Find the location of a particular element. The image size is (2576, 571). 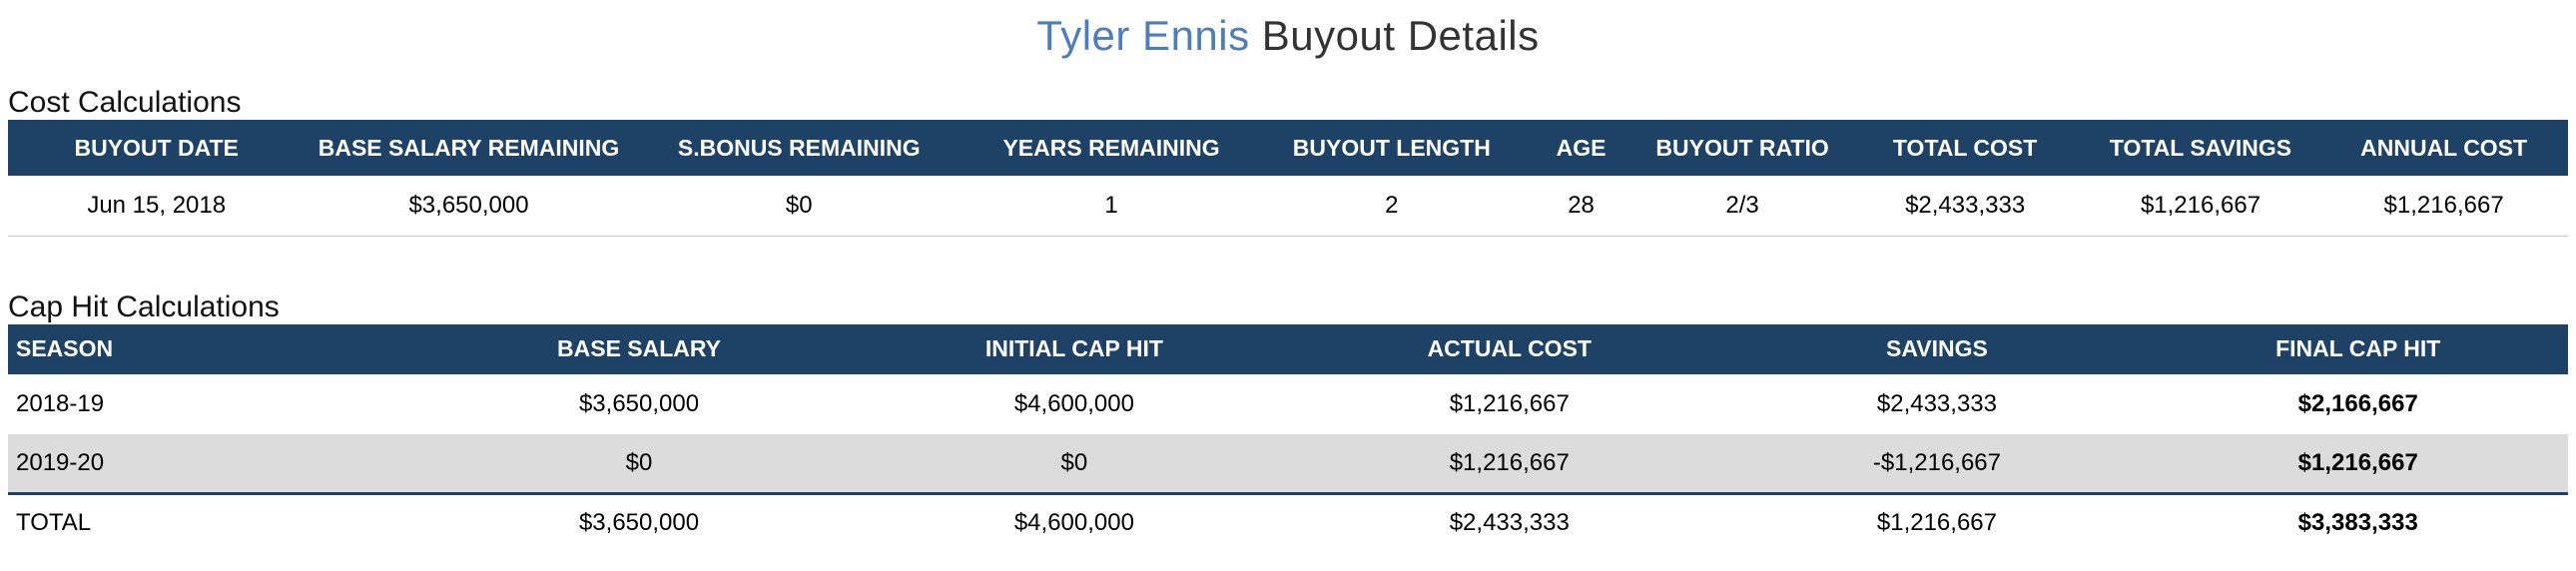

col-header-season: SEASON is located at coordinates (215, 348).